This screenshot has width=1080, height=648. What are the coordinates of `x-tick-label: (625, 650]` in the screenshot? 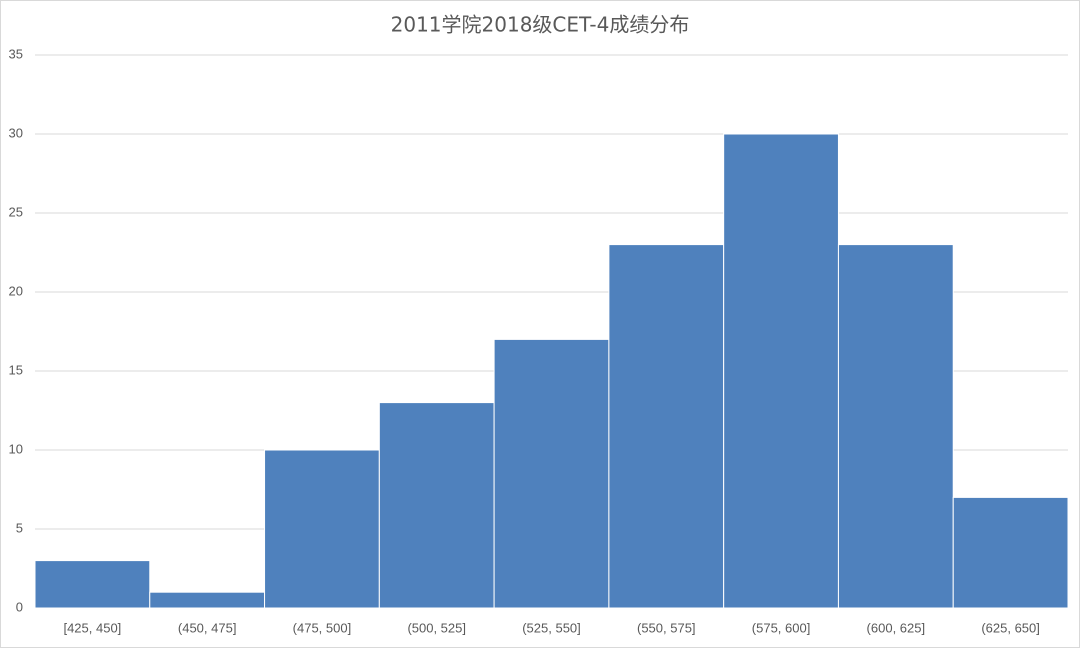 It's located at (1010, 627).